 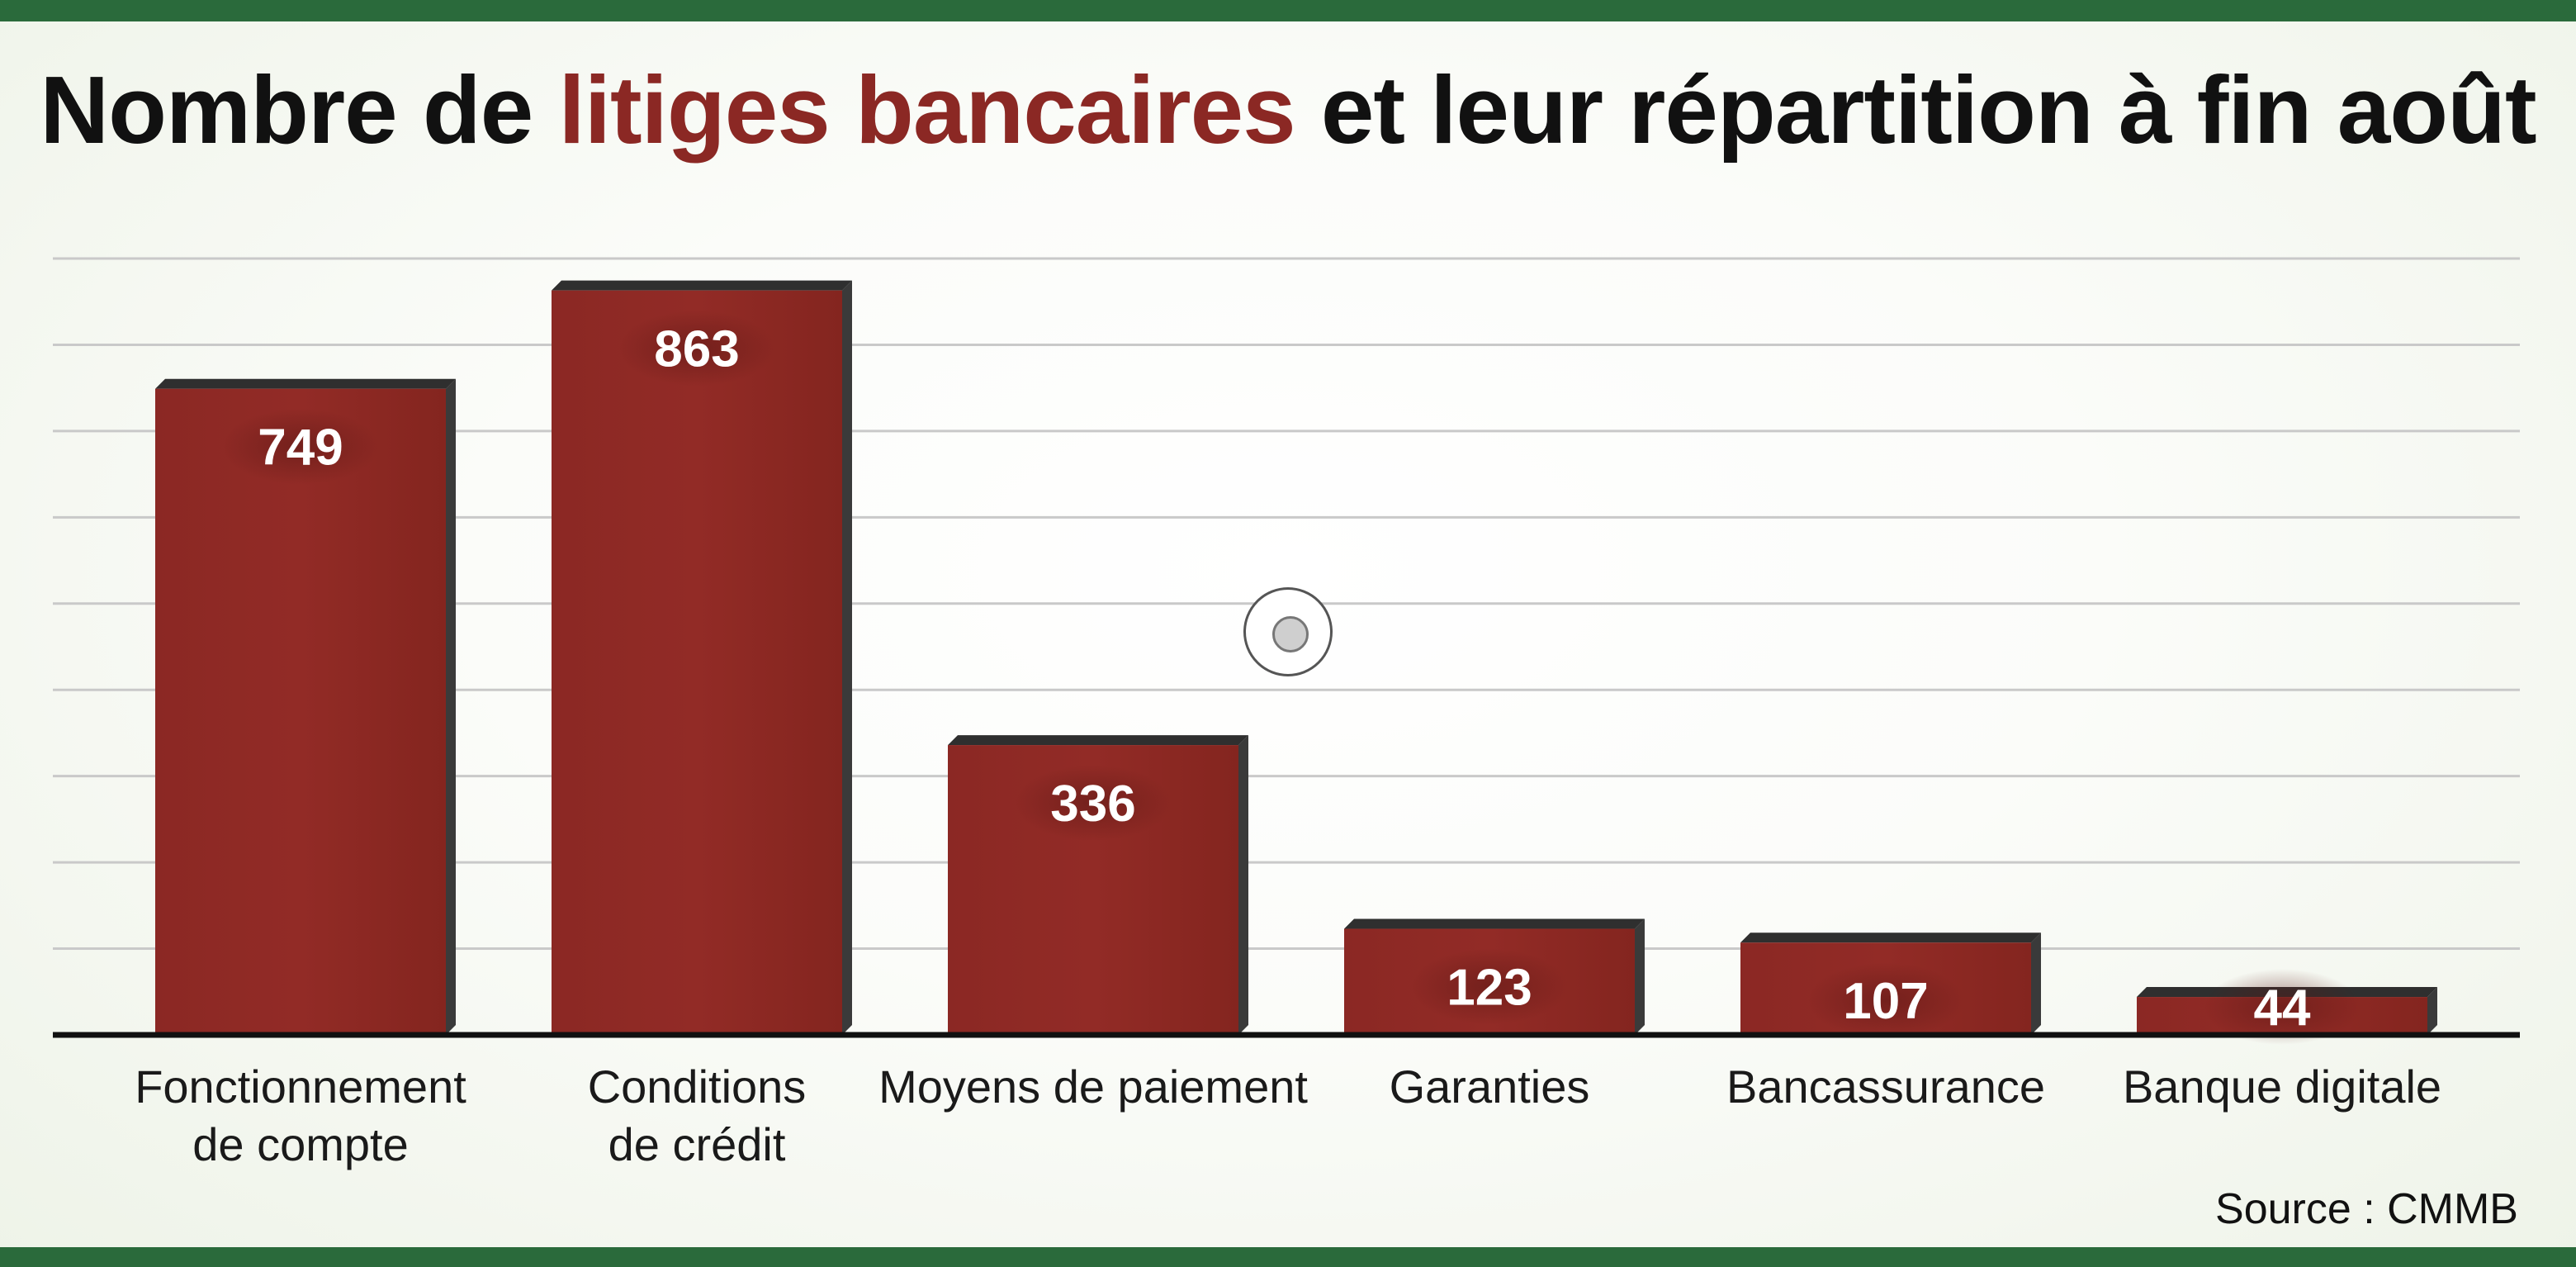 What do you see at coordinates (1288, 631) in the screenshot?
I see `cursor-target-icon` at bounding box center [1288, 631].